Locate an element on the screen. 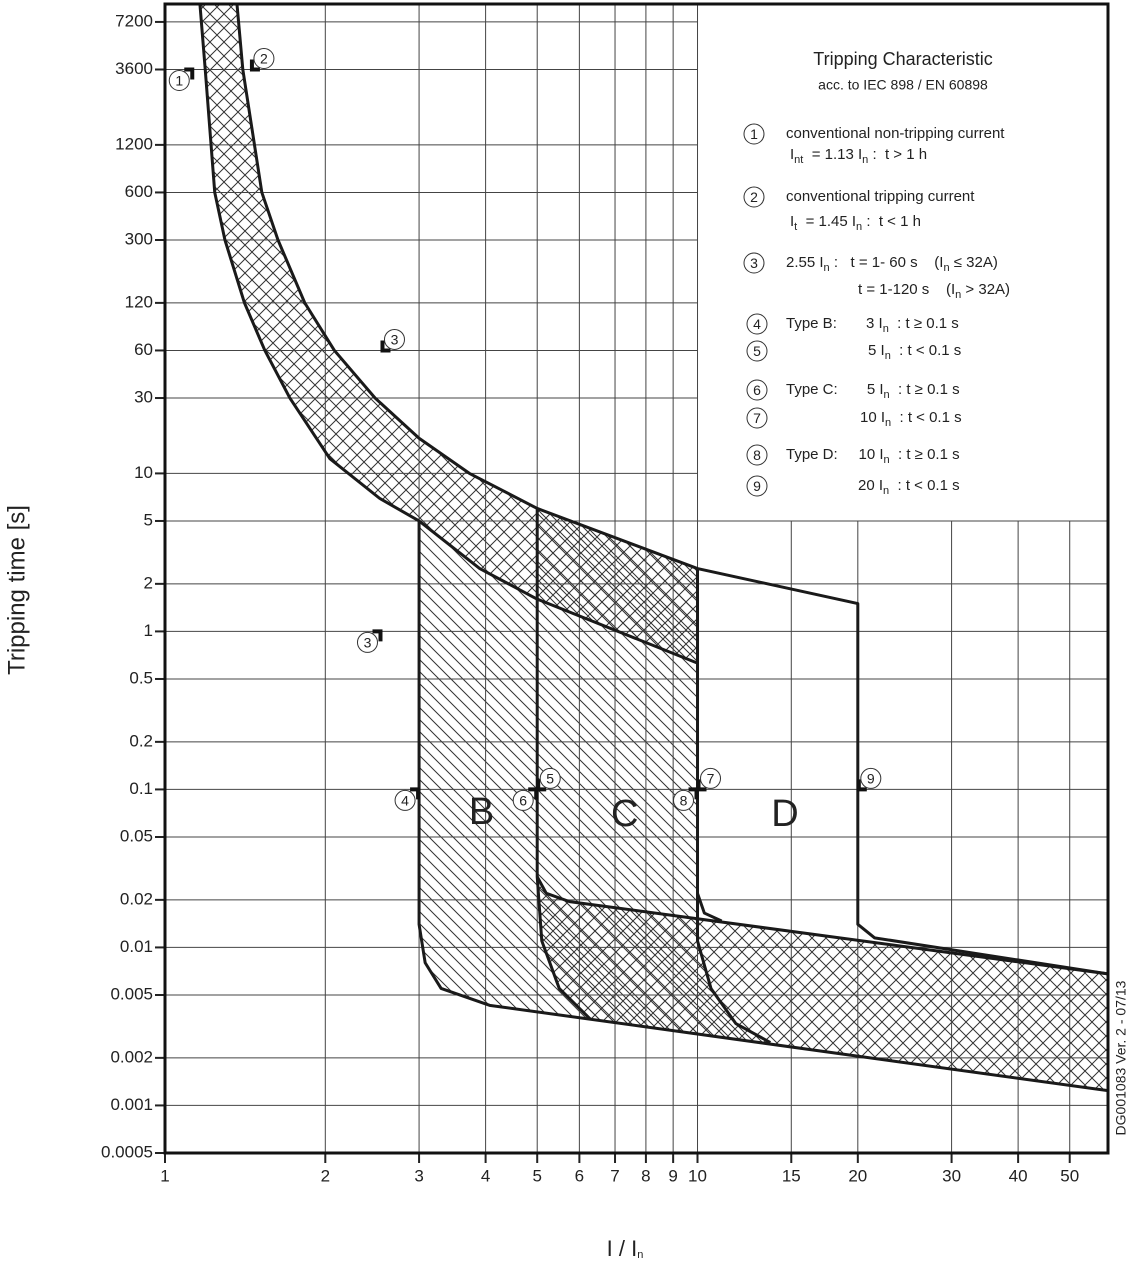 This screenshot has height=1285, width=1130. y-tick-label: 3600 is located at coordinates (134, 68).